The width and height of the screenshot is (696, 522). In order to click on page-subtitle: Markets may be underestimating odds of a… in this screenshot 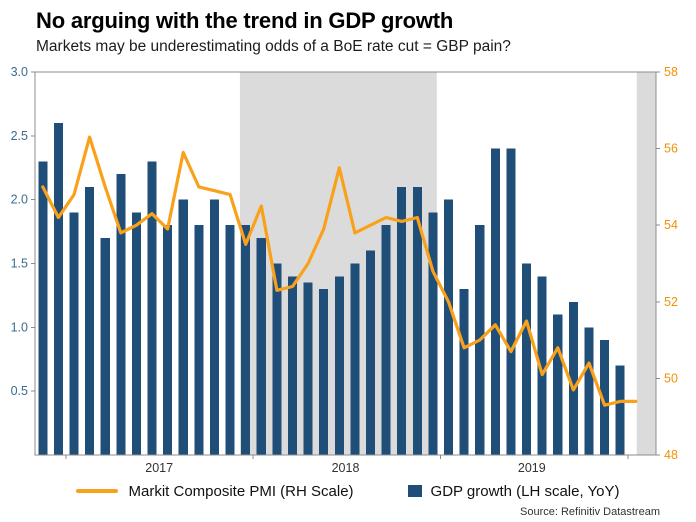, I will do `click(273, 47)`.